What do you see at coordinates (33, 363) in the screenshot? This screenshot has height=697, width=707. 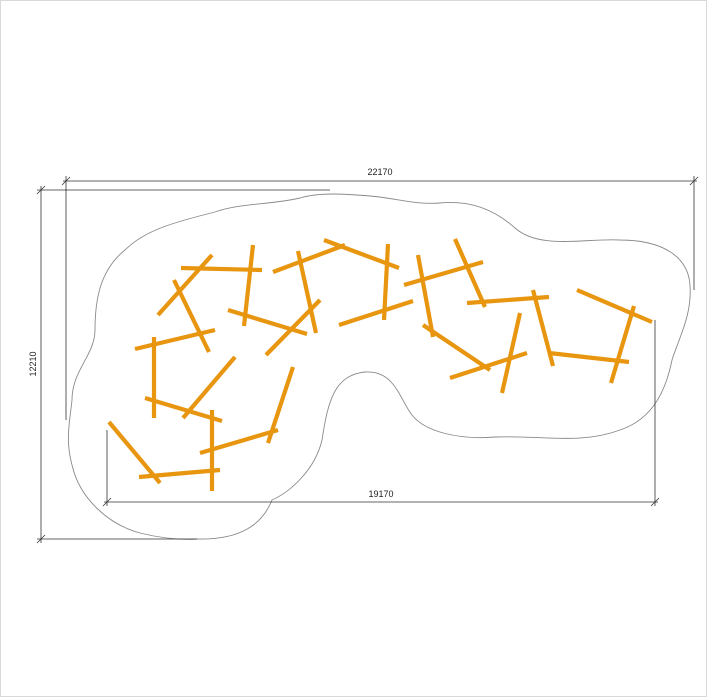 I see `overall-height-label: 12210` at bounding box center [33, 363].